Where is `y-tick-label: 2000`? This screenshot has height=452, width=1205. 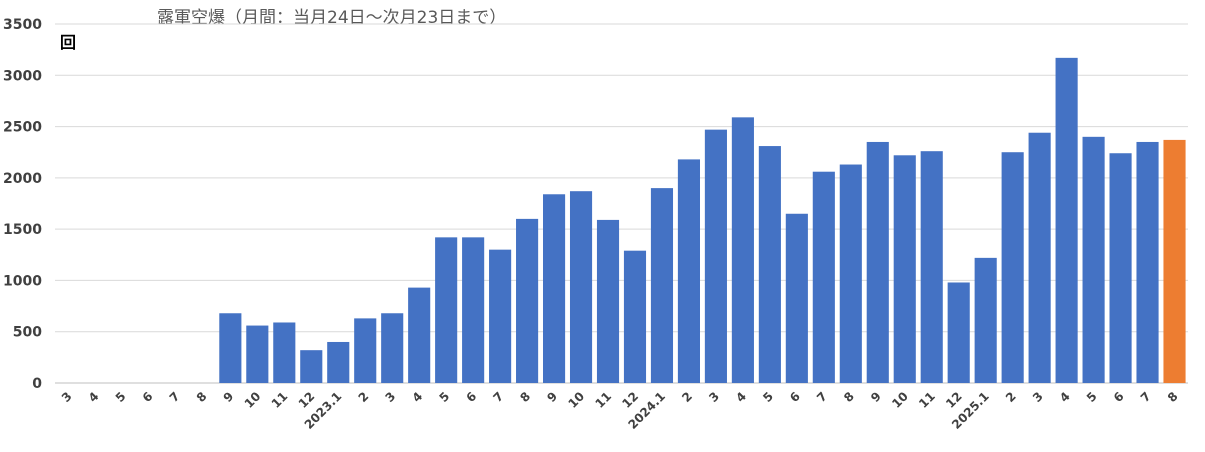
y-tick-label: 2000 is located at coordinates (22, 179).